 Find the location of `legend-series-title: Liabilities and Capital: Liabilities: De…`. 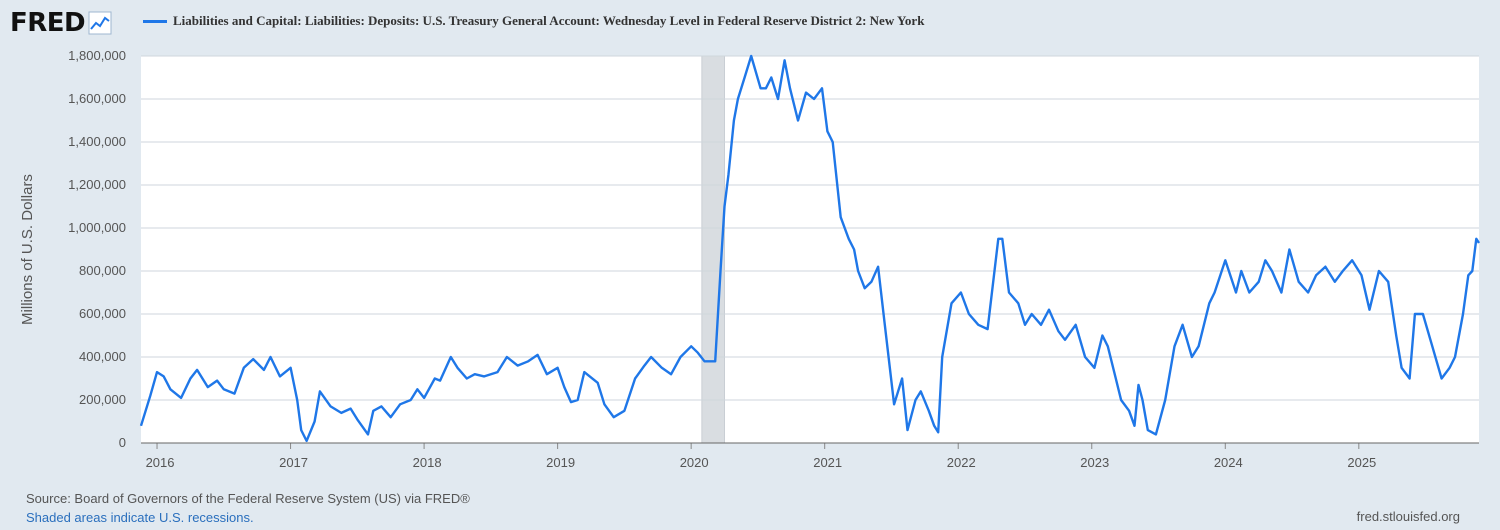

legend-series-title: Liabilities and Capital: Liabilities: De… is located at coordinates (549, 20).